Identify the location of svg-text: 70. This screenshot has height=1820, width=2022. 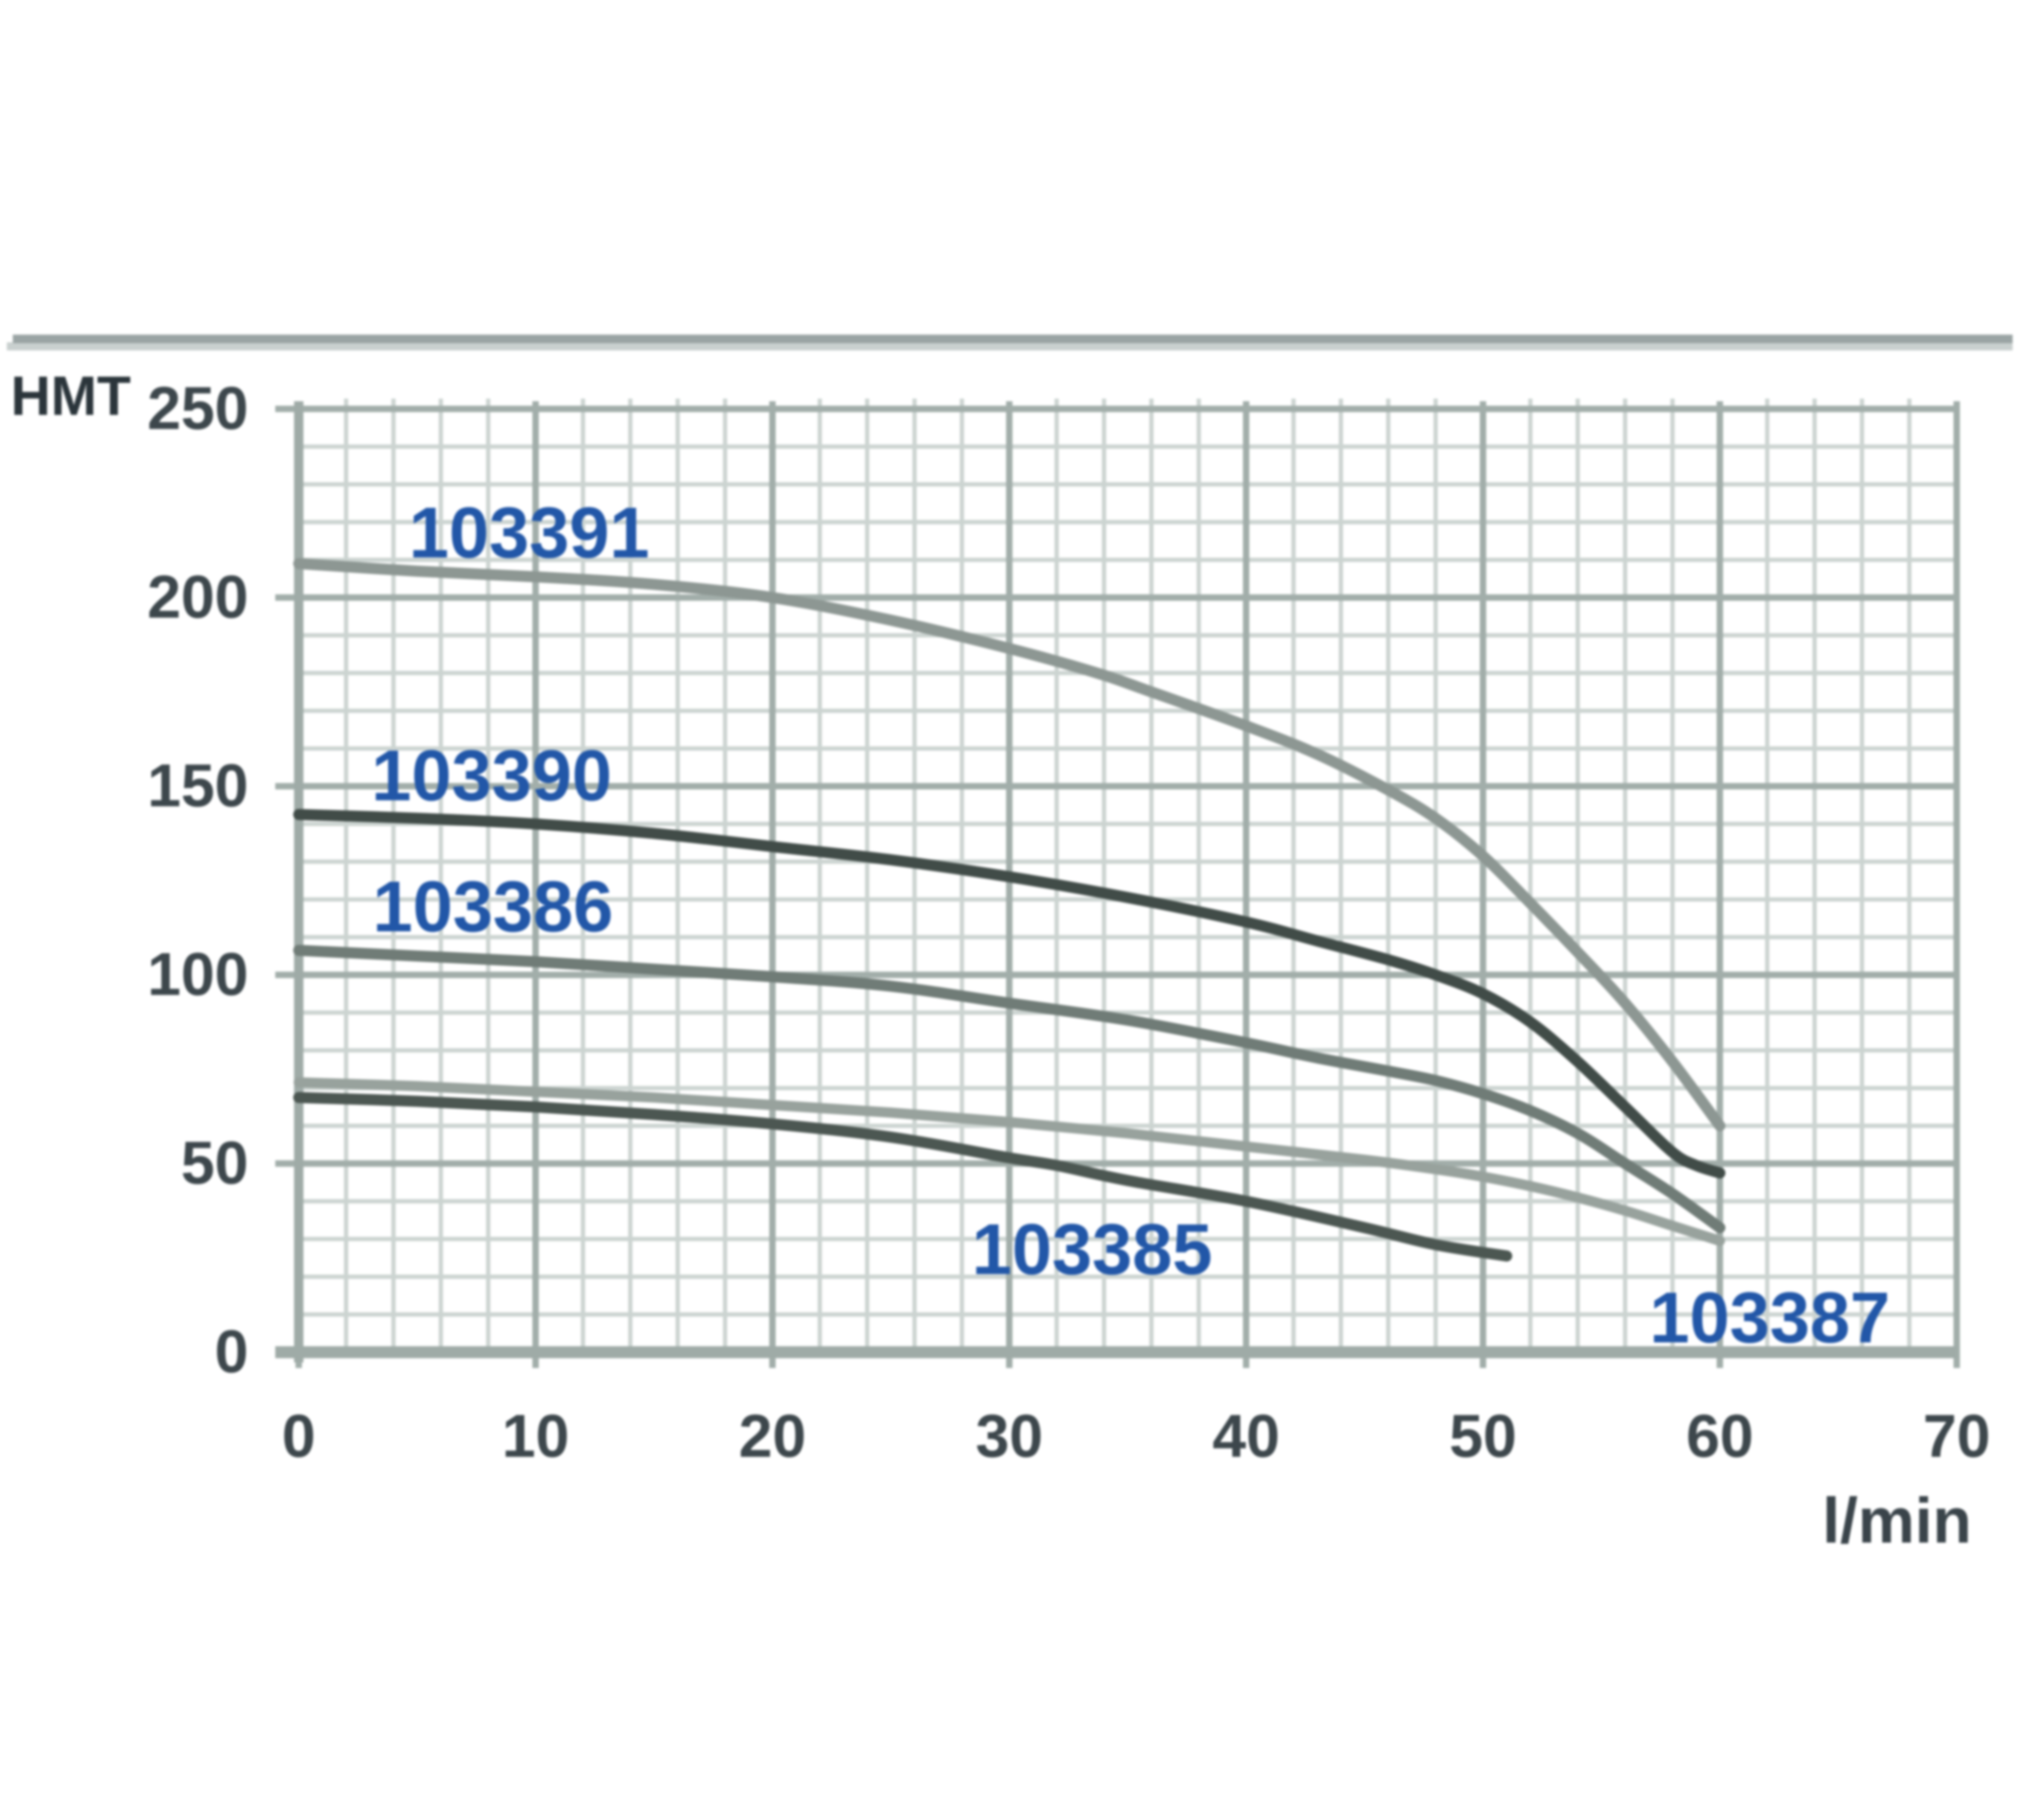
(1957, 1436).